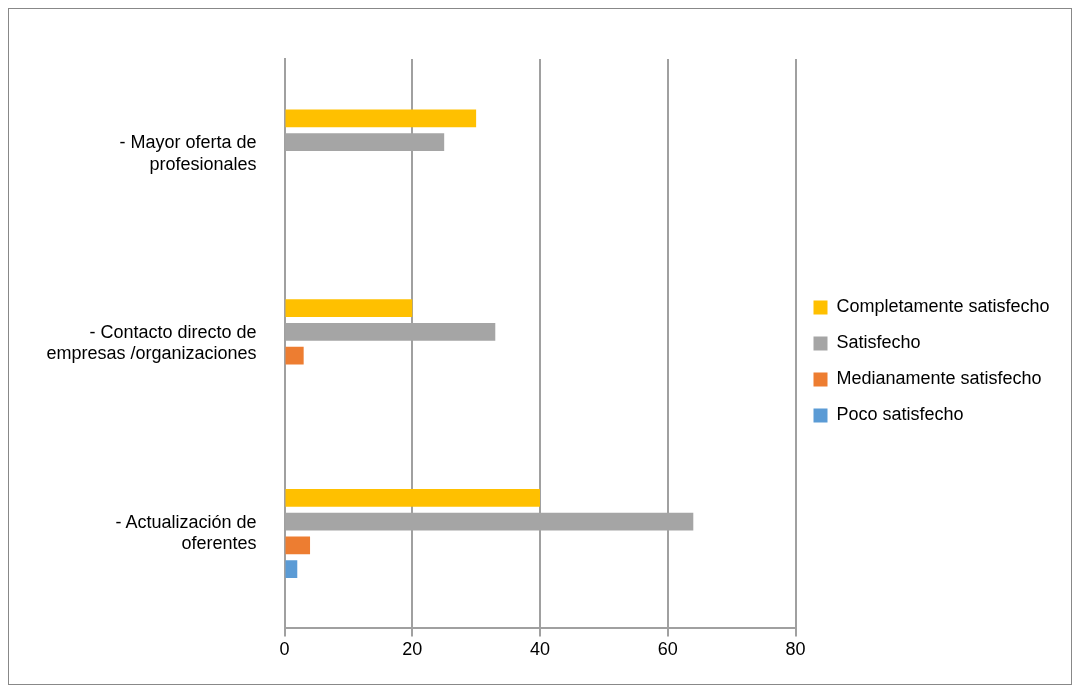 This screenshot has height=693, width=1080. I want to click on x-tick-label: 0, so click(284, 649).